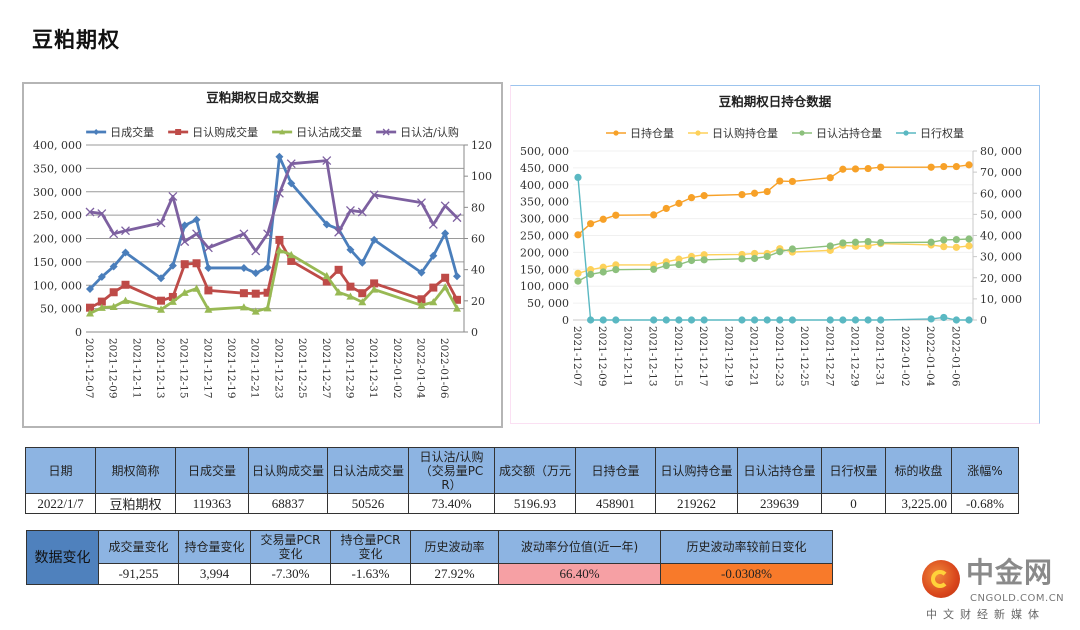 Image resolution: width=1080 pixels, height=630 pixels. I want to click on legend-label: 日认沽成交量, so click(329, 132).